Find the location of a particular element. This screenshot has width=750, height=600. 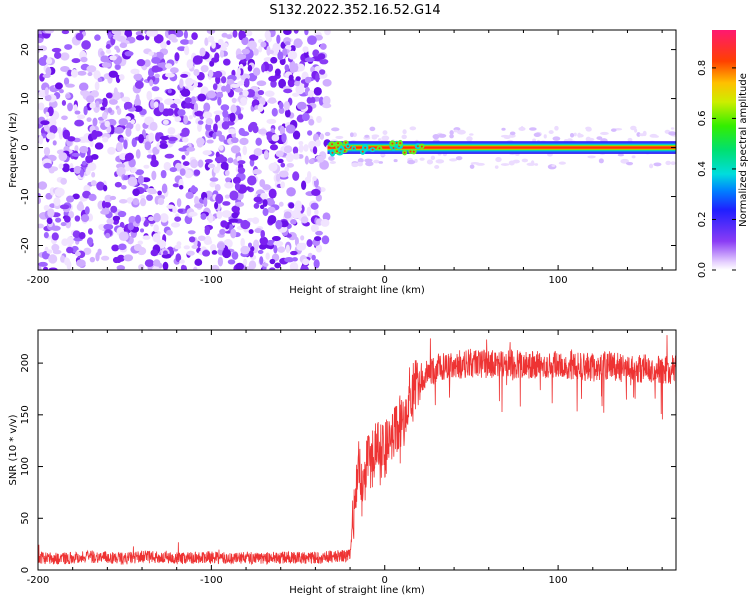

snr-xlabel: Height of straight line (km) is located at coordinates (357, 590).